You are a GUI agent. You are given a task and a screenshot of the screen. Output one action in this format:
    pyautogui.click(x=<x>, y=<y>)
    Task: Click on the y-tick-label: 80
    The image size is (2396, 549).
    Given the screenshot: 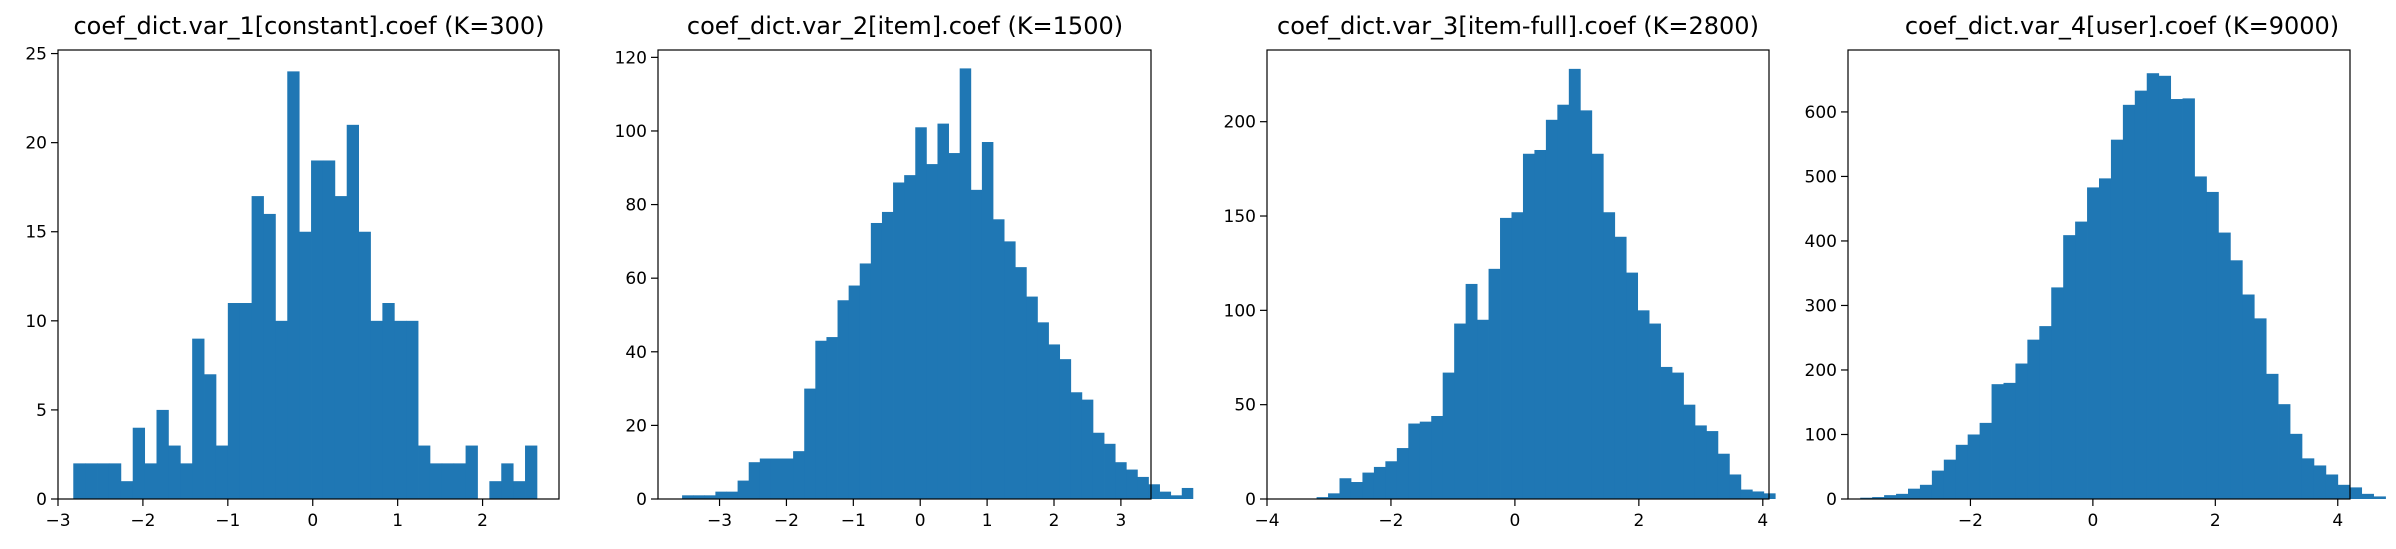 What is the action you would take?
    pyautogui.click(x=636, y=206)
    